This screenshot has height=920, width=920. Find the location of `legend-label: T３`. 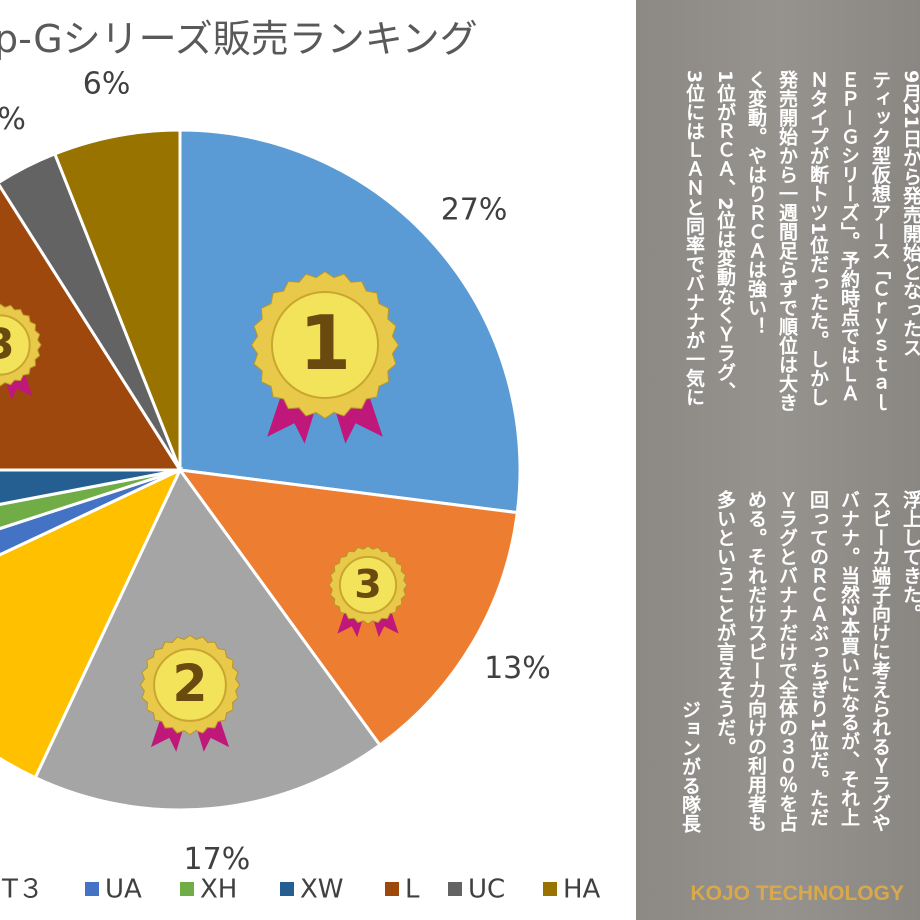

legend-label: T３ is located at coordinates (22, 890).